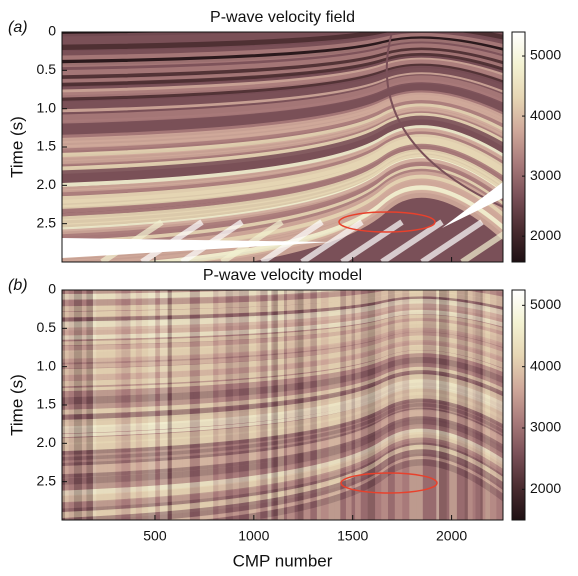 This screenshot has height=576, width=578. I want to click on chart-title: P-wave velocity model, so click(282, 275).